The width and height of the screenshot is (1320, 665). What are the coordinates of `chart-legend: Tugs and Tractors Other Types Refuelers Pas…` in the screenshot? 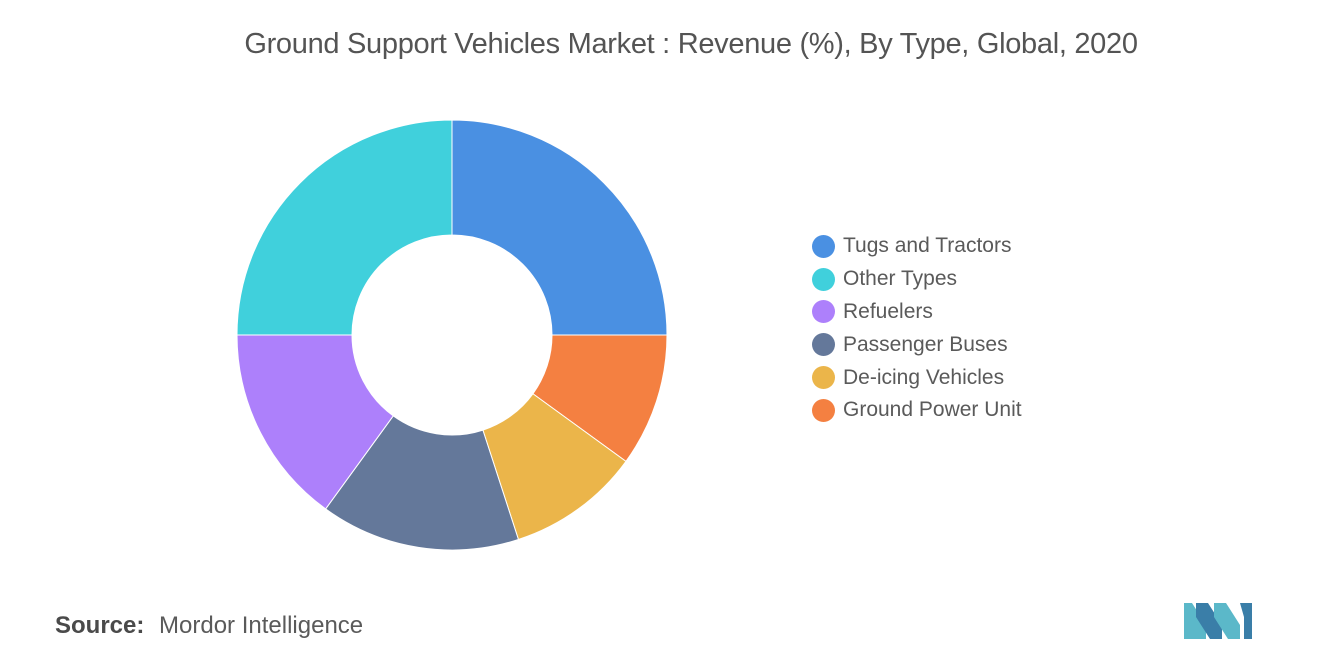 It's located at (917, 328).